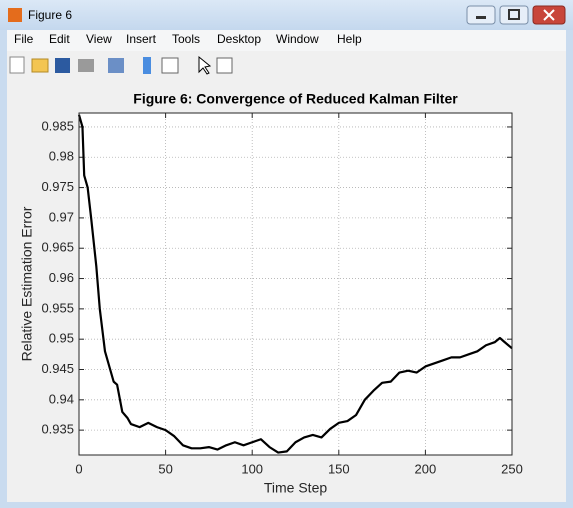 The height and width of the screenshot is (508, 573). I want to click on y-tick-label: 0.935, so click(57, 429).